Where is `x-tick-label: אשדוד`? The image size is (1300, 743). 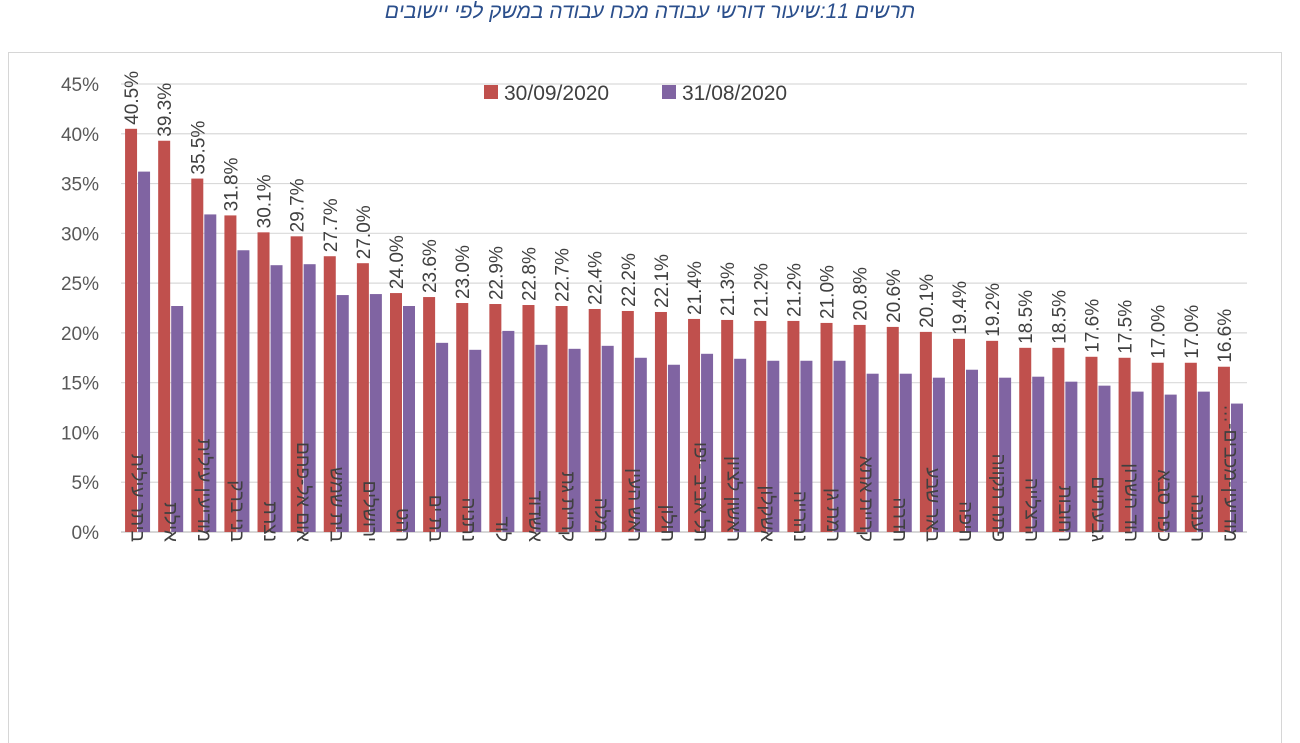 x-tick-label: אשדוד is located at coordinates (534, 516).